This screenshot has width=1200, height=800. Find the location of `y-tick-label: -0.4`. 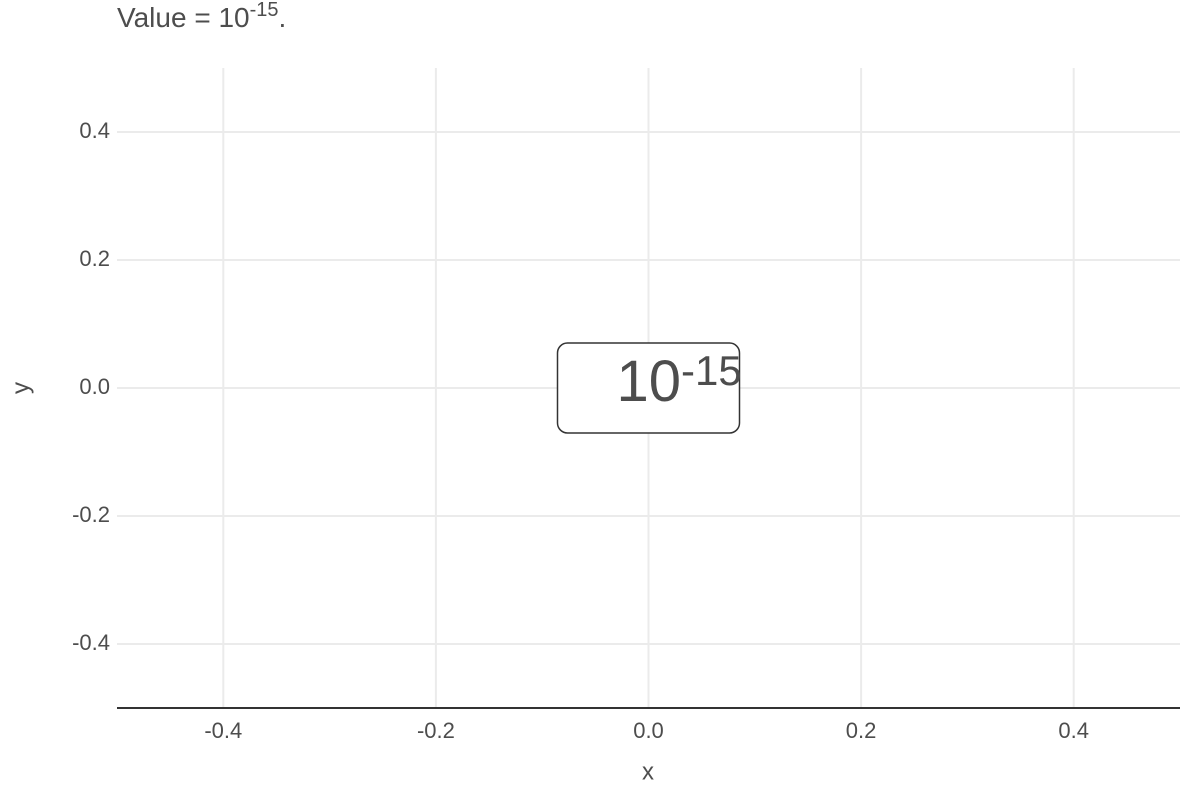

y-tick-label: -0.4 is located at coordinates (91, 642).